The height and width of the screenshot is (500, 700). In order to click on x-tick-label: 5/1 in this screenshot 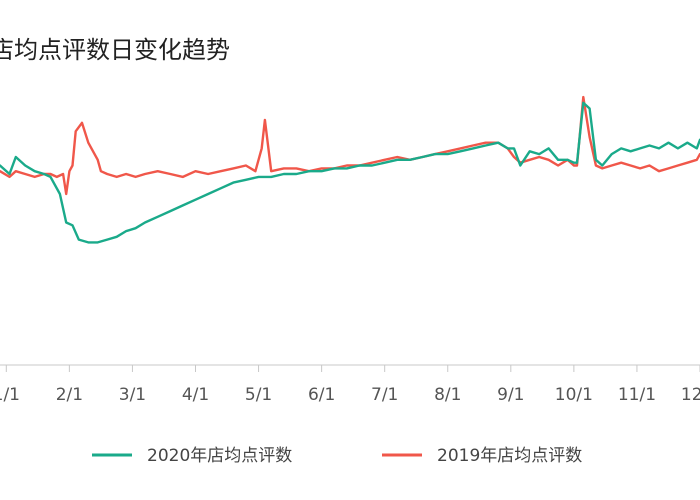, I will do `click(258, 395)`.